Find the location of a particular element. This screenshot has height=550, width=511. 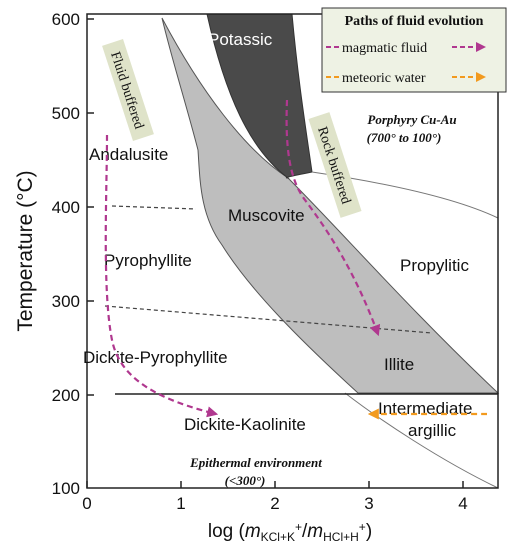

y-axis-title: Temperature (°C) is located at coordinates (25, 250).